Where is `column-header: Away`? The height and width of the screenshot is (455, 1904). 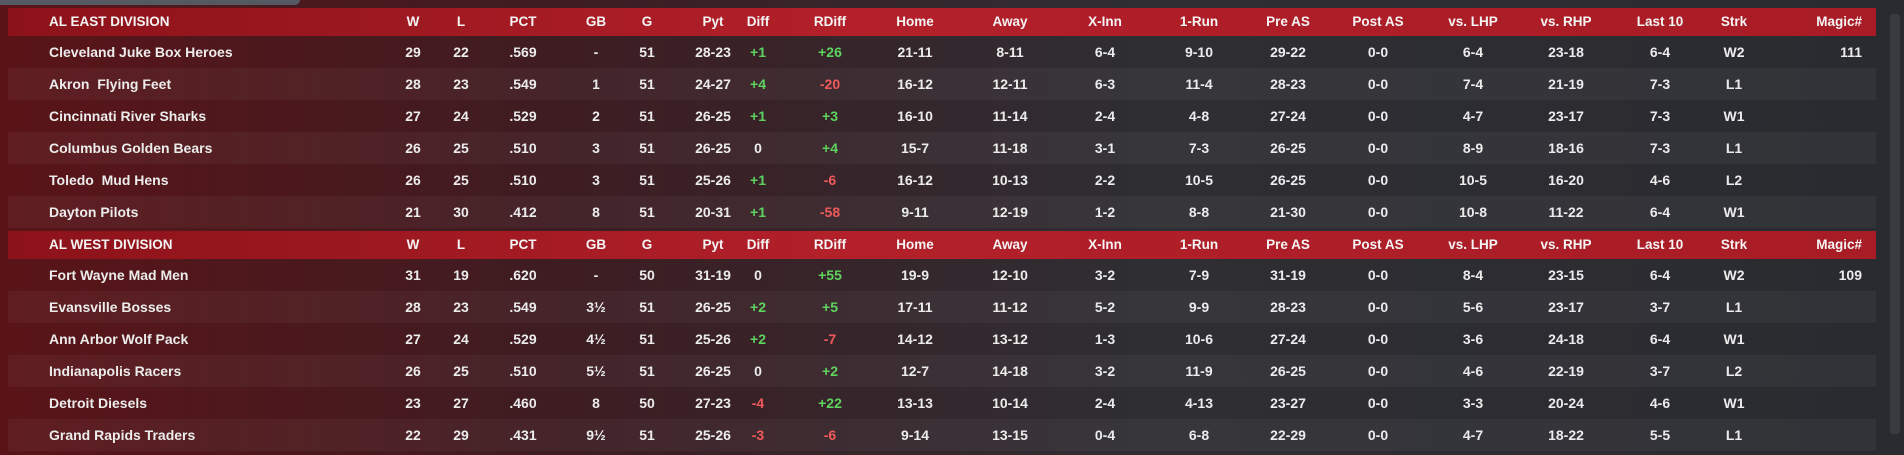
column-header: Away is located at coordinates (1010, 21).